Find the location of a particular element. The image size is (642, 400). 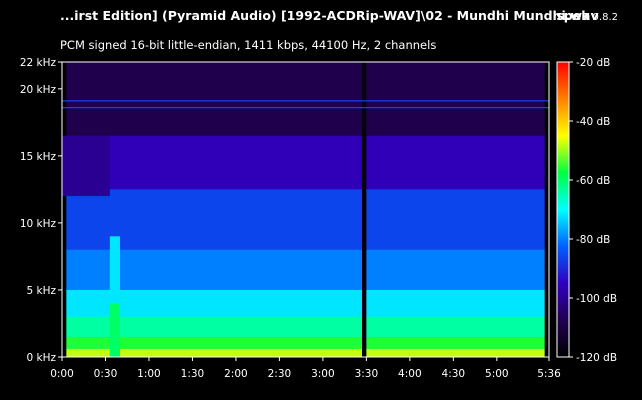

y-tick-label: 20 kHz is located at coordinates (38, 90).